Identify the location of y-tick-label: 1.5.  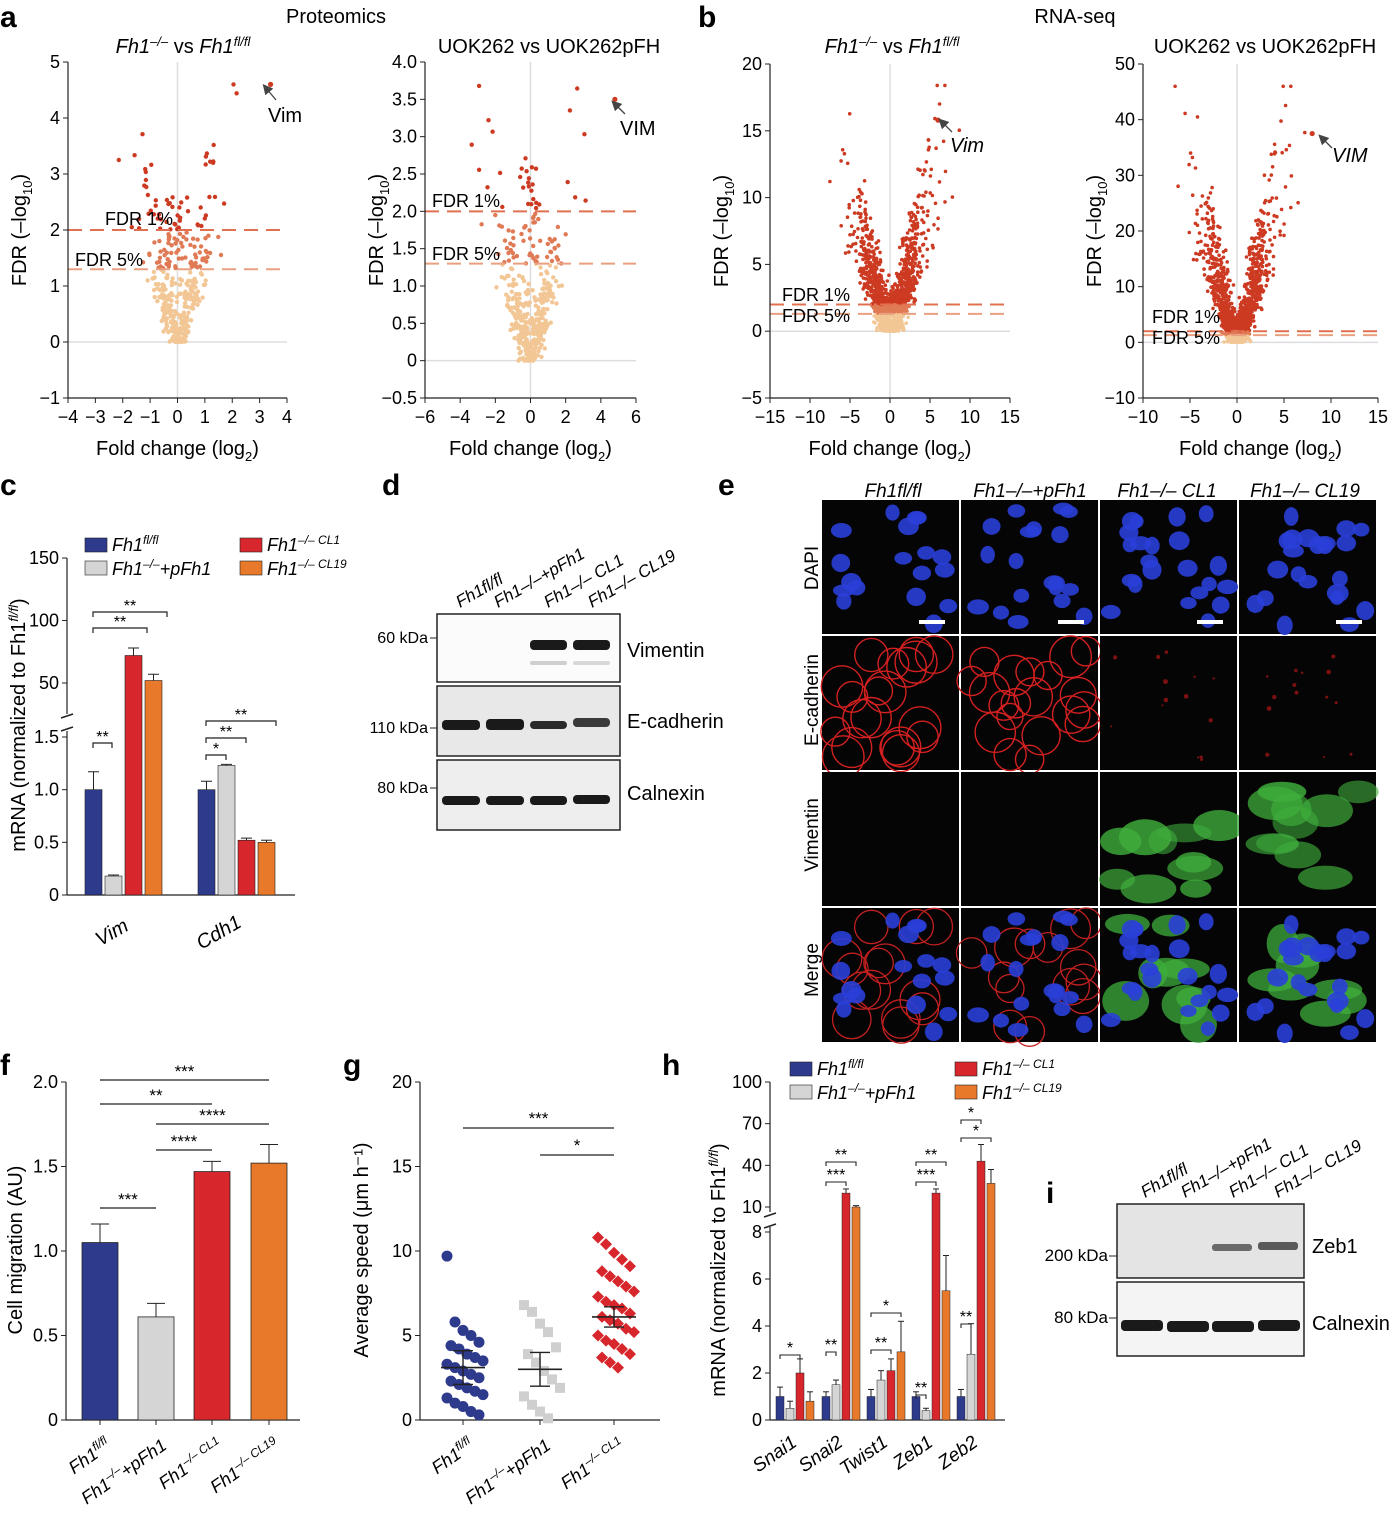
(46, 737).